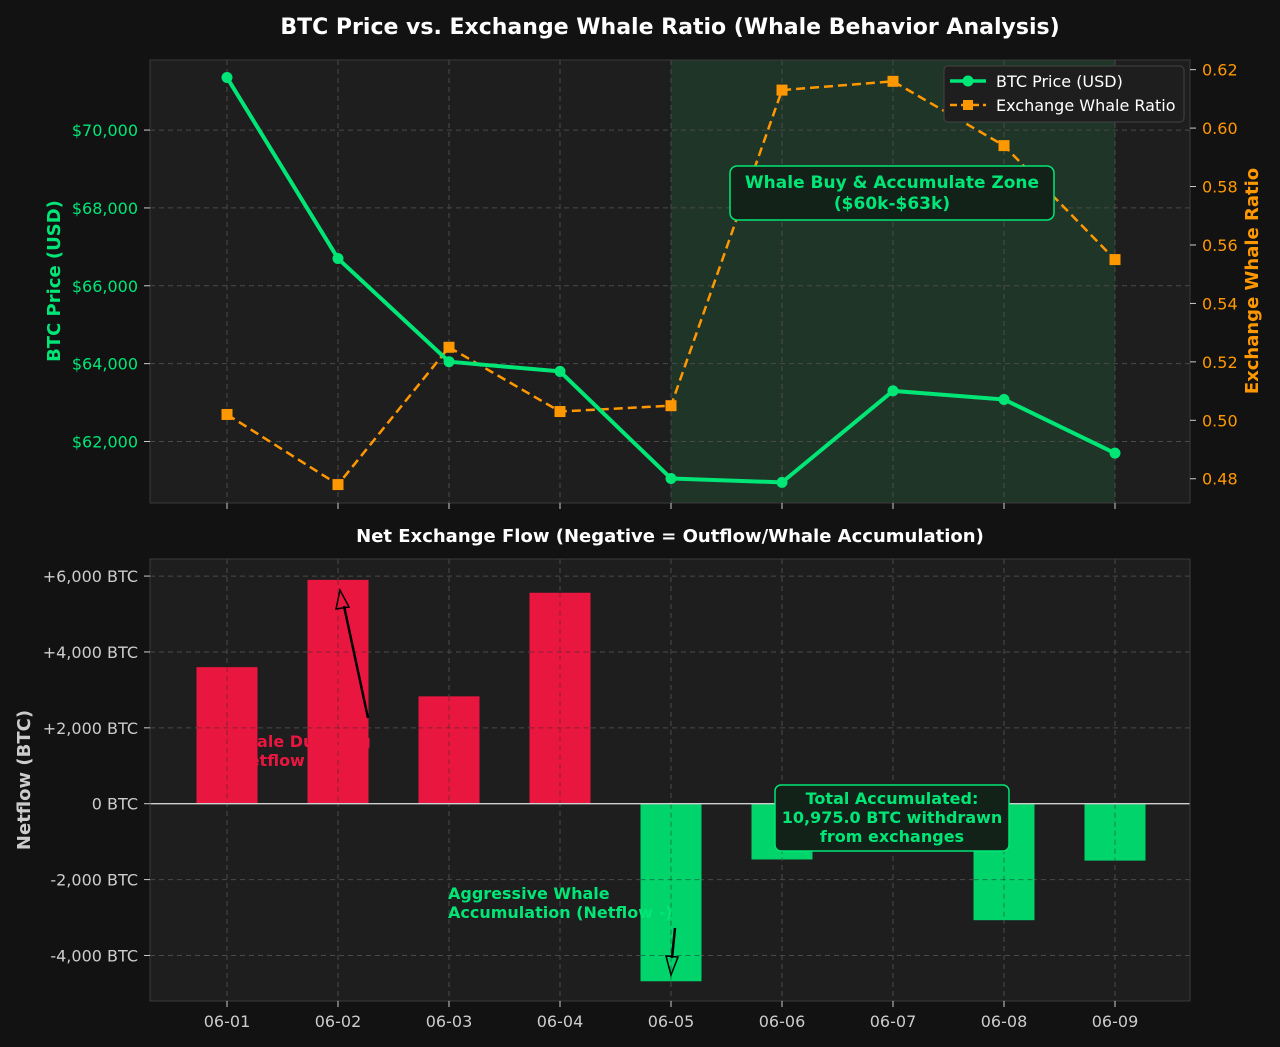 The image size is (1280, 1047). What do you see at coordinates (94, 955) in the screenshot?
I see `bottom-ytick-label-0: -4,000 BTC` at bounding box center [94, 955].